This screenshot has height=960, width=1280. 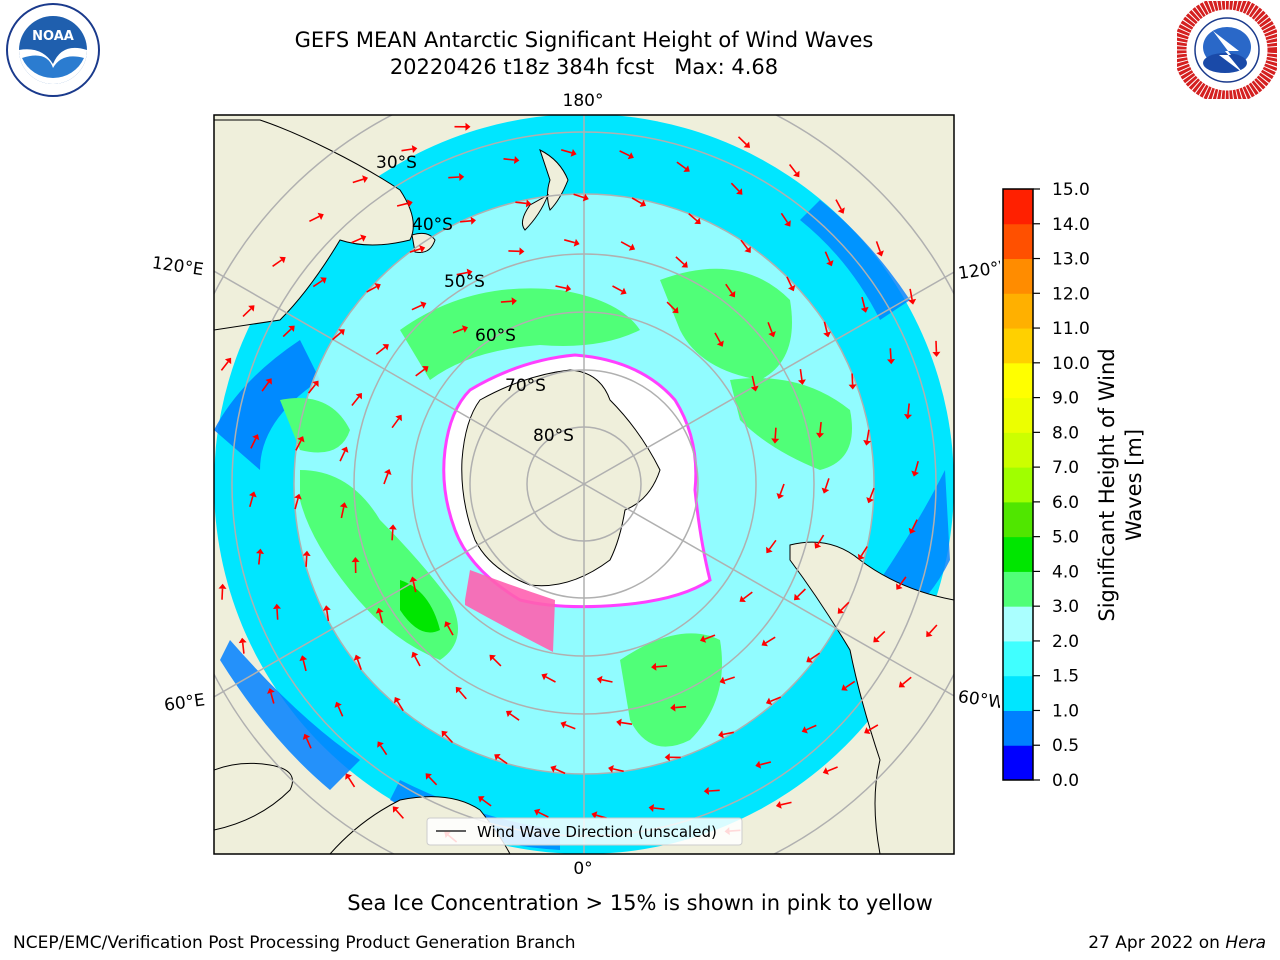 I want to click on footer-machine: Hera, so click(x=1245, y=943).